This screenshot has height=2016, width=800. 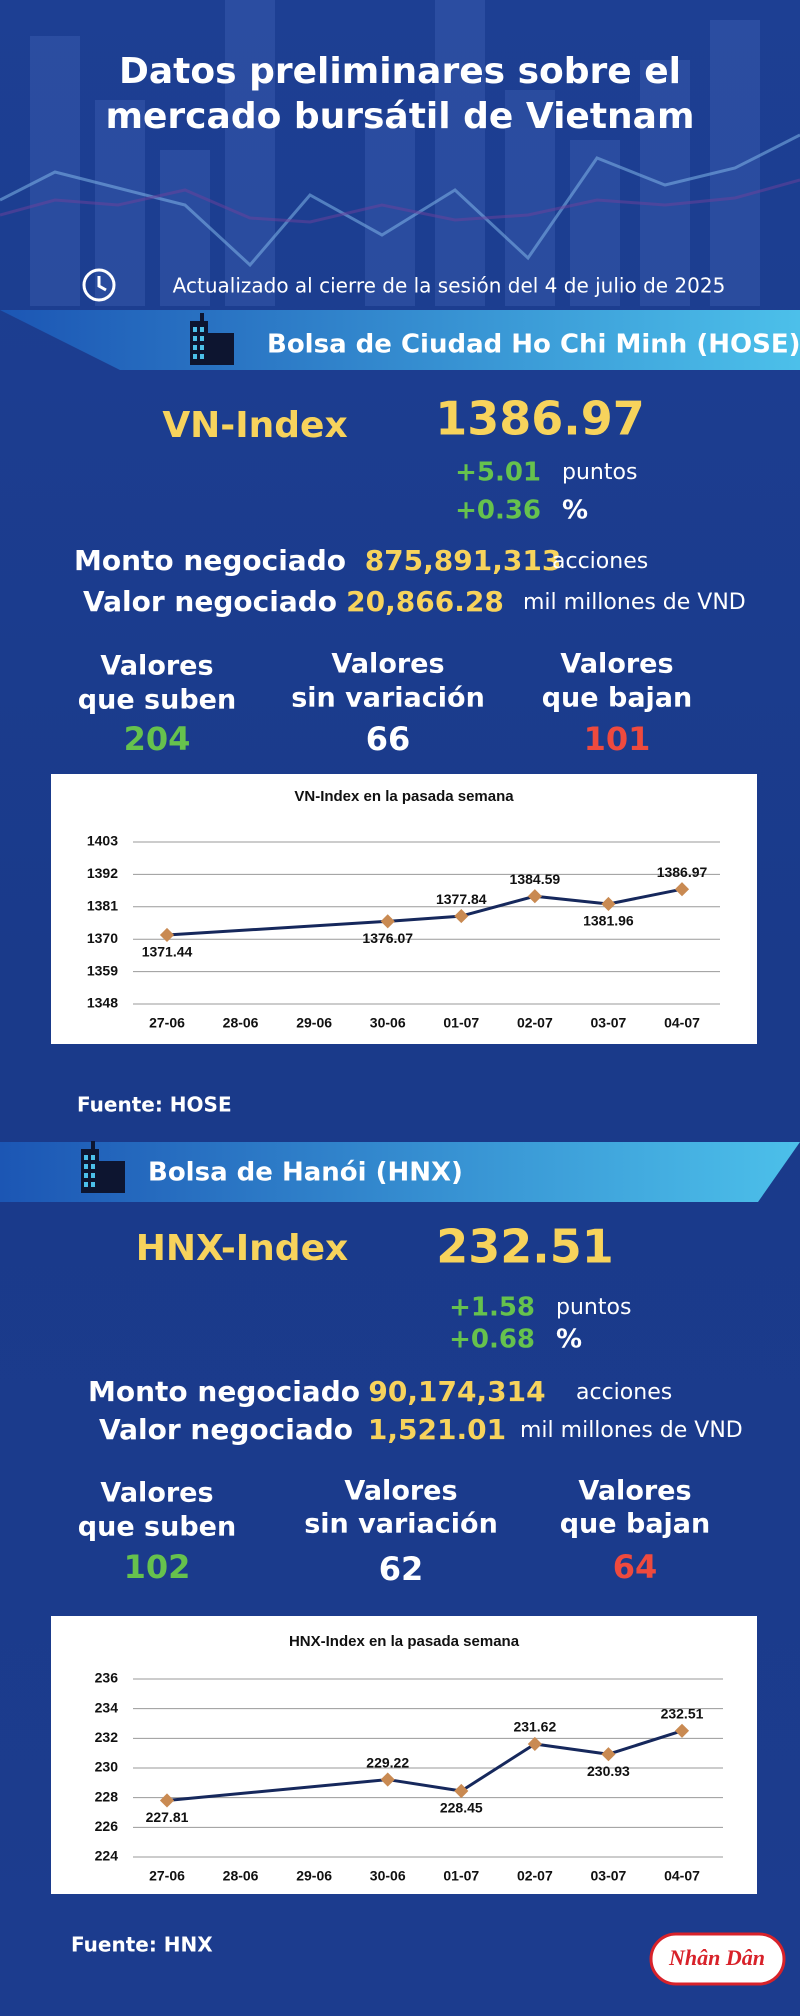 What do you see at coordinates (395, 153) in the screenshot?
I see `header-decoration` at bounding box center [395, 153].